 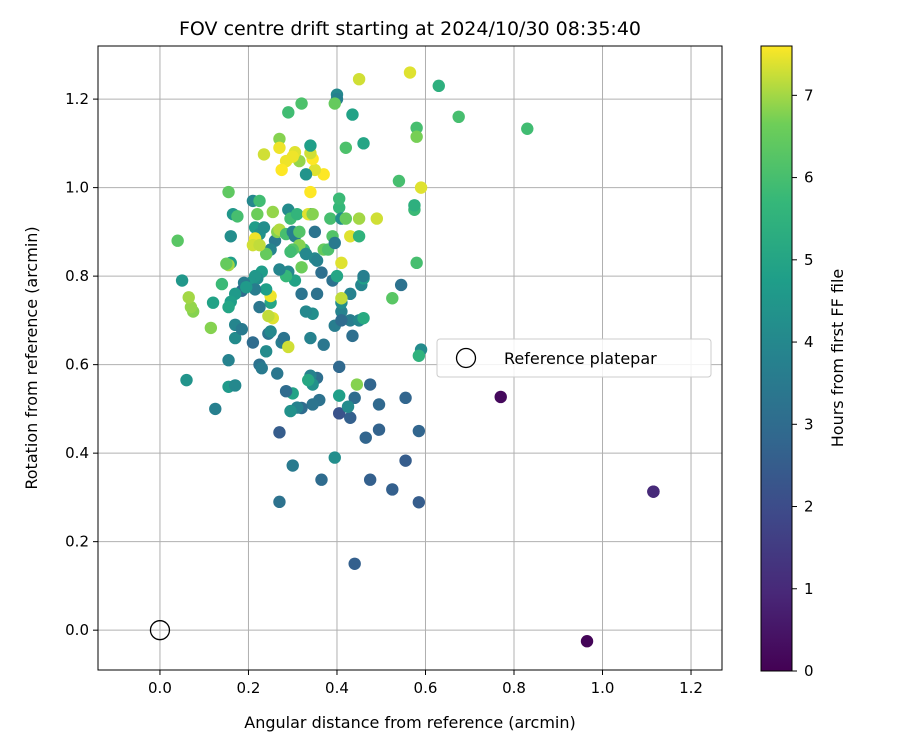 What do you see at coordinates (77, 630) in the screenshot?
I see `y-tick-label: 0.0` at bounding box center [77, 630].